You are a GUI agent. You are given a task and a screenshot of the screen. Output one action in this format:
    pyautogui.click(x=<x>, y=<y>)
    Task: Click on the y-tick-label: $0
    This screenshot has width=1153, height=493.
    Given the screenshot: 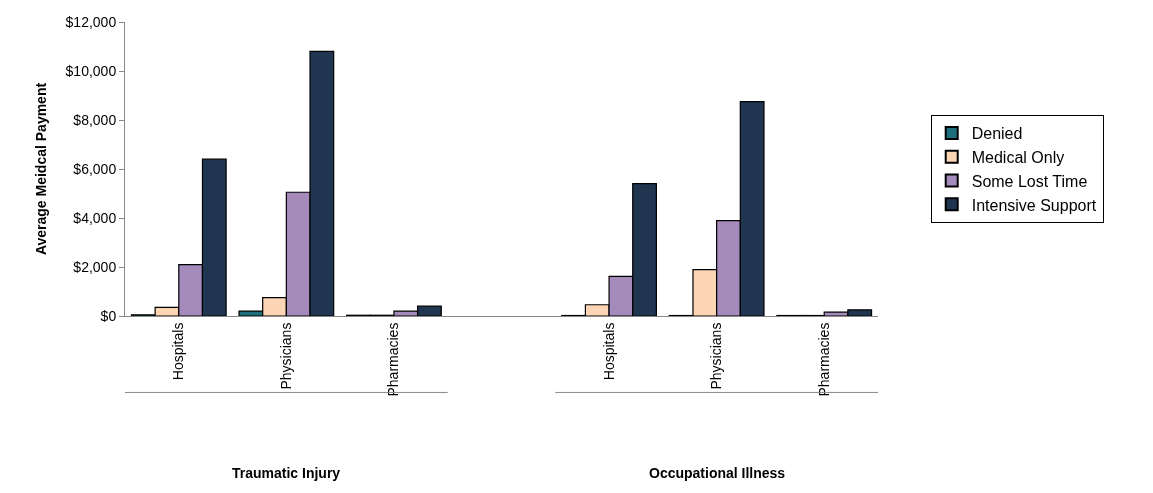 What is the action you would take?
    pyautogui.click(x=108, y=315)
    